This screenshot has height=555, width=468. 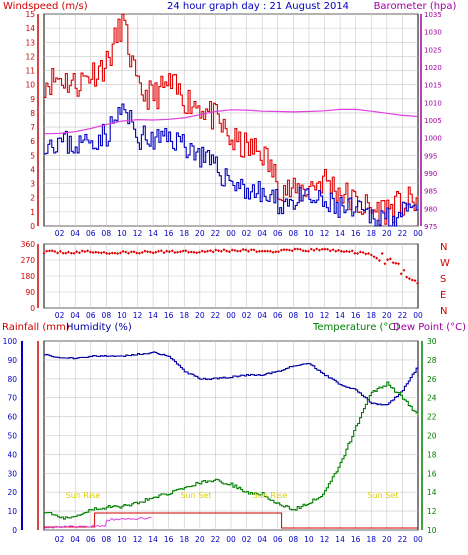 I want to click on wind-y-tick-label: 11, so click(x=30, y=71).